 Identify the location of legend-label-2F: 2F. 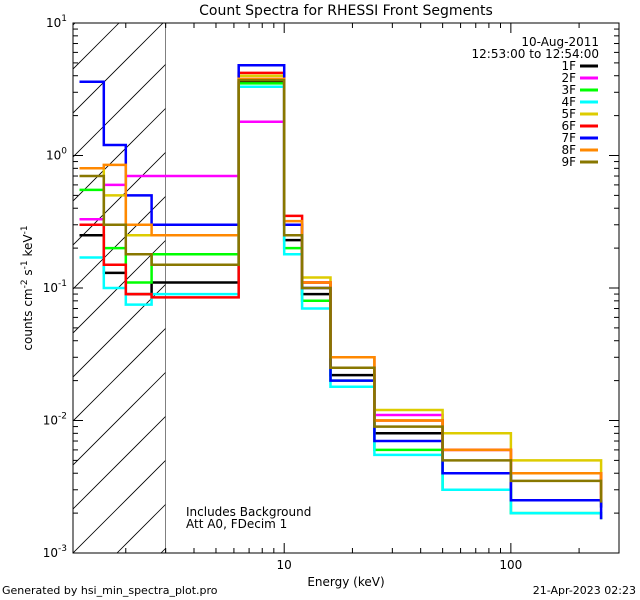
(568, 78).